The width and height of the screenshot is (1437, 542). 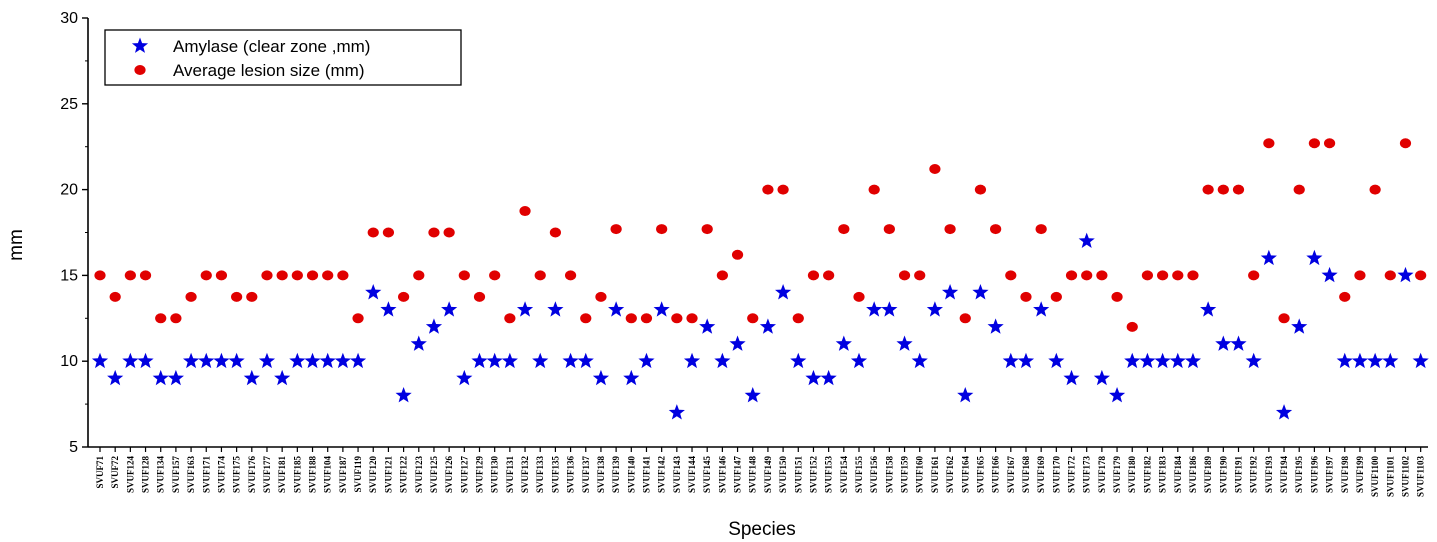 What do you see at coordinates (1314, 475) in the screenshot?
I see `x-tick-label: SVUF196` at bounding box center [1314, 475].